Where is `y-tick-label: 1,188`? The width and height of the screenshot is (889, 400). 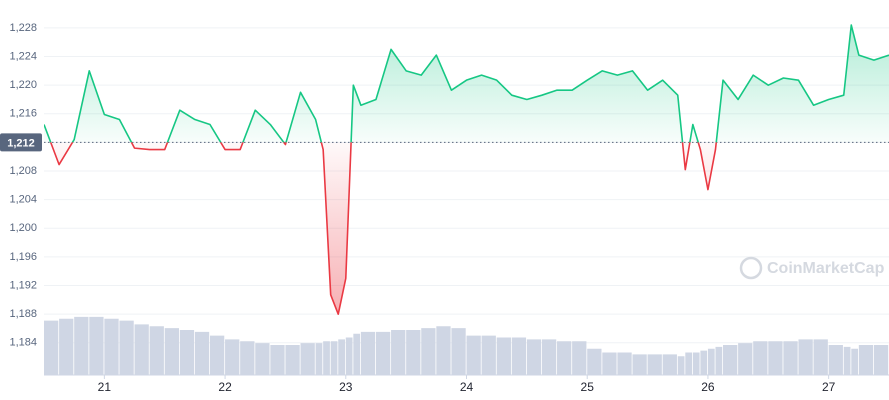 y-tick-label: 1,188 is located at coordinates (23, 314).